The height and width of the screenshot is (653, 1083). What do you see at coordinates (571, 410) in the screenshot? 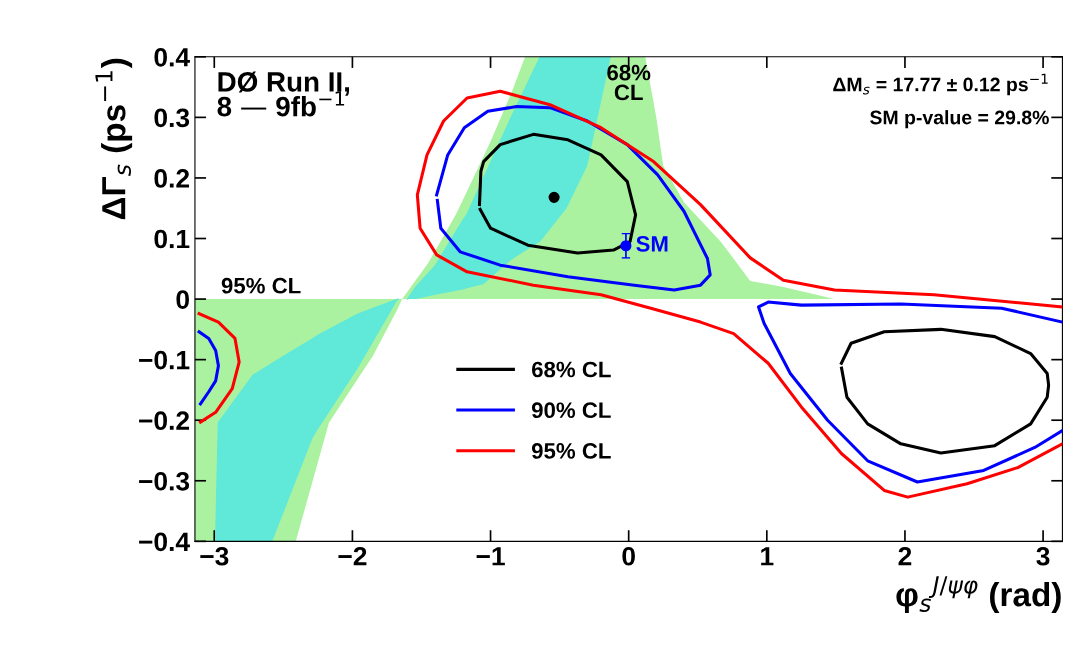
I see `legend-label: 90% CL` at bounding box center [571, 410].